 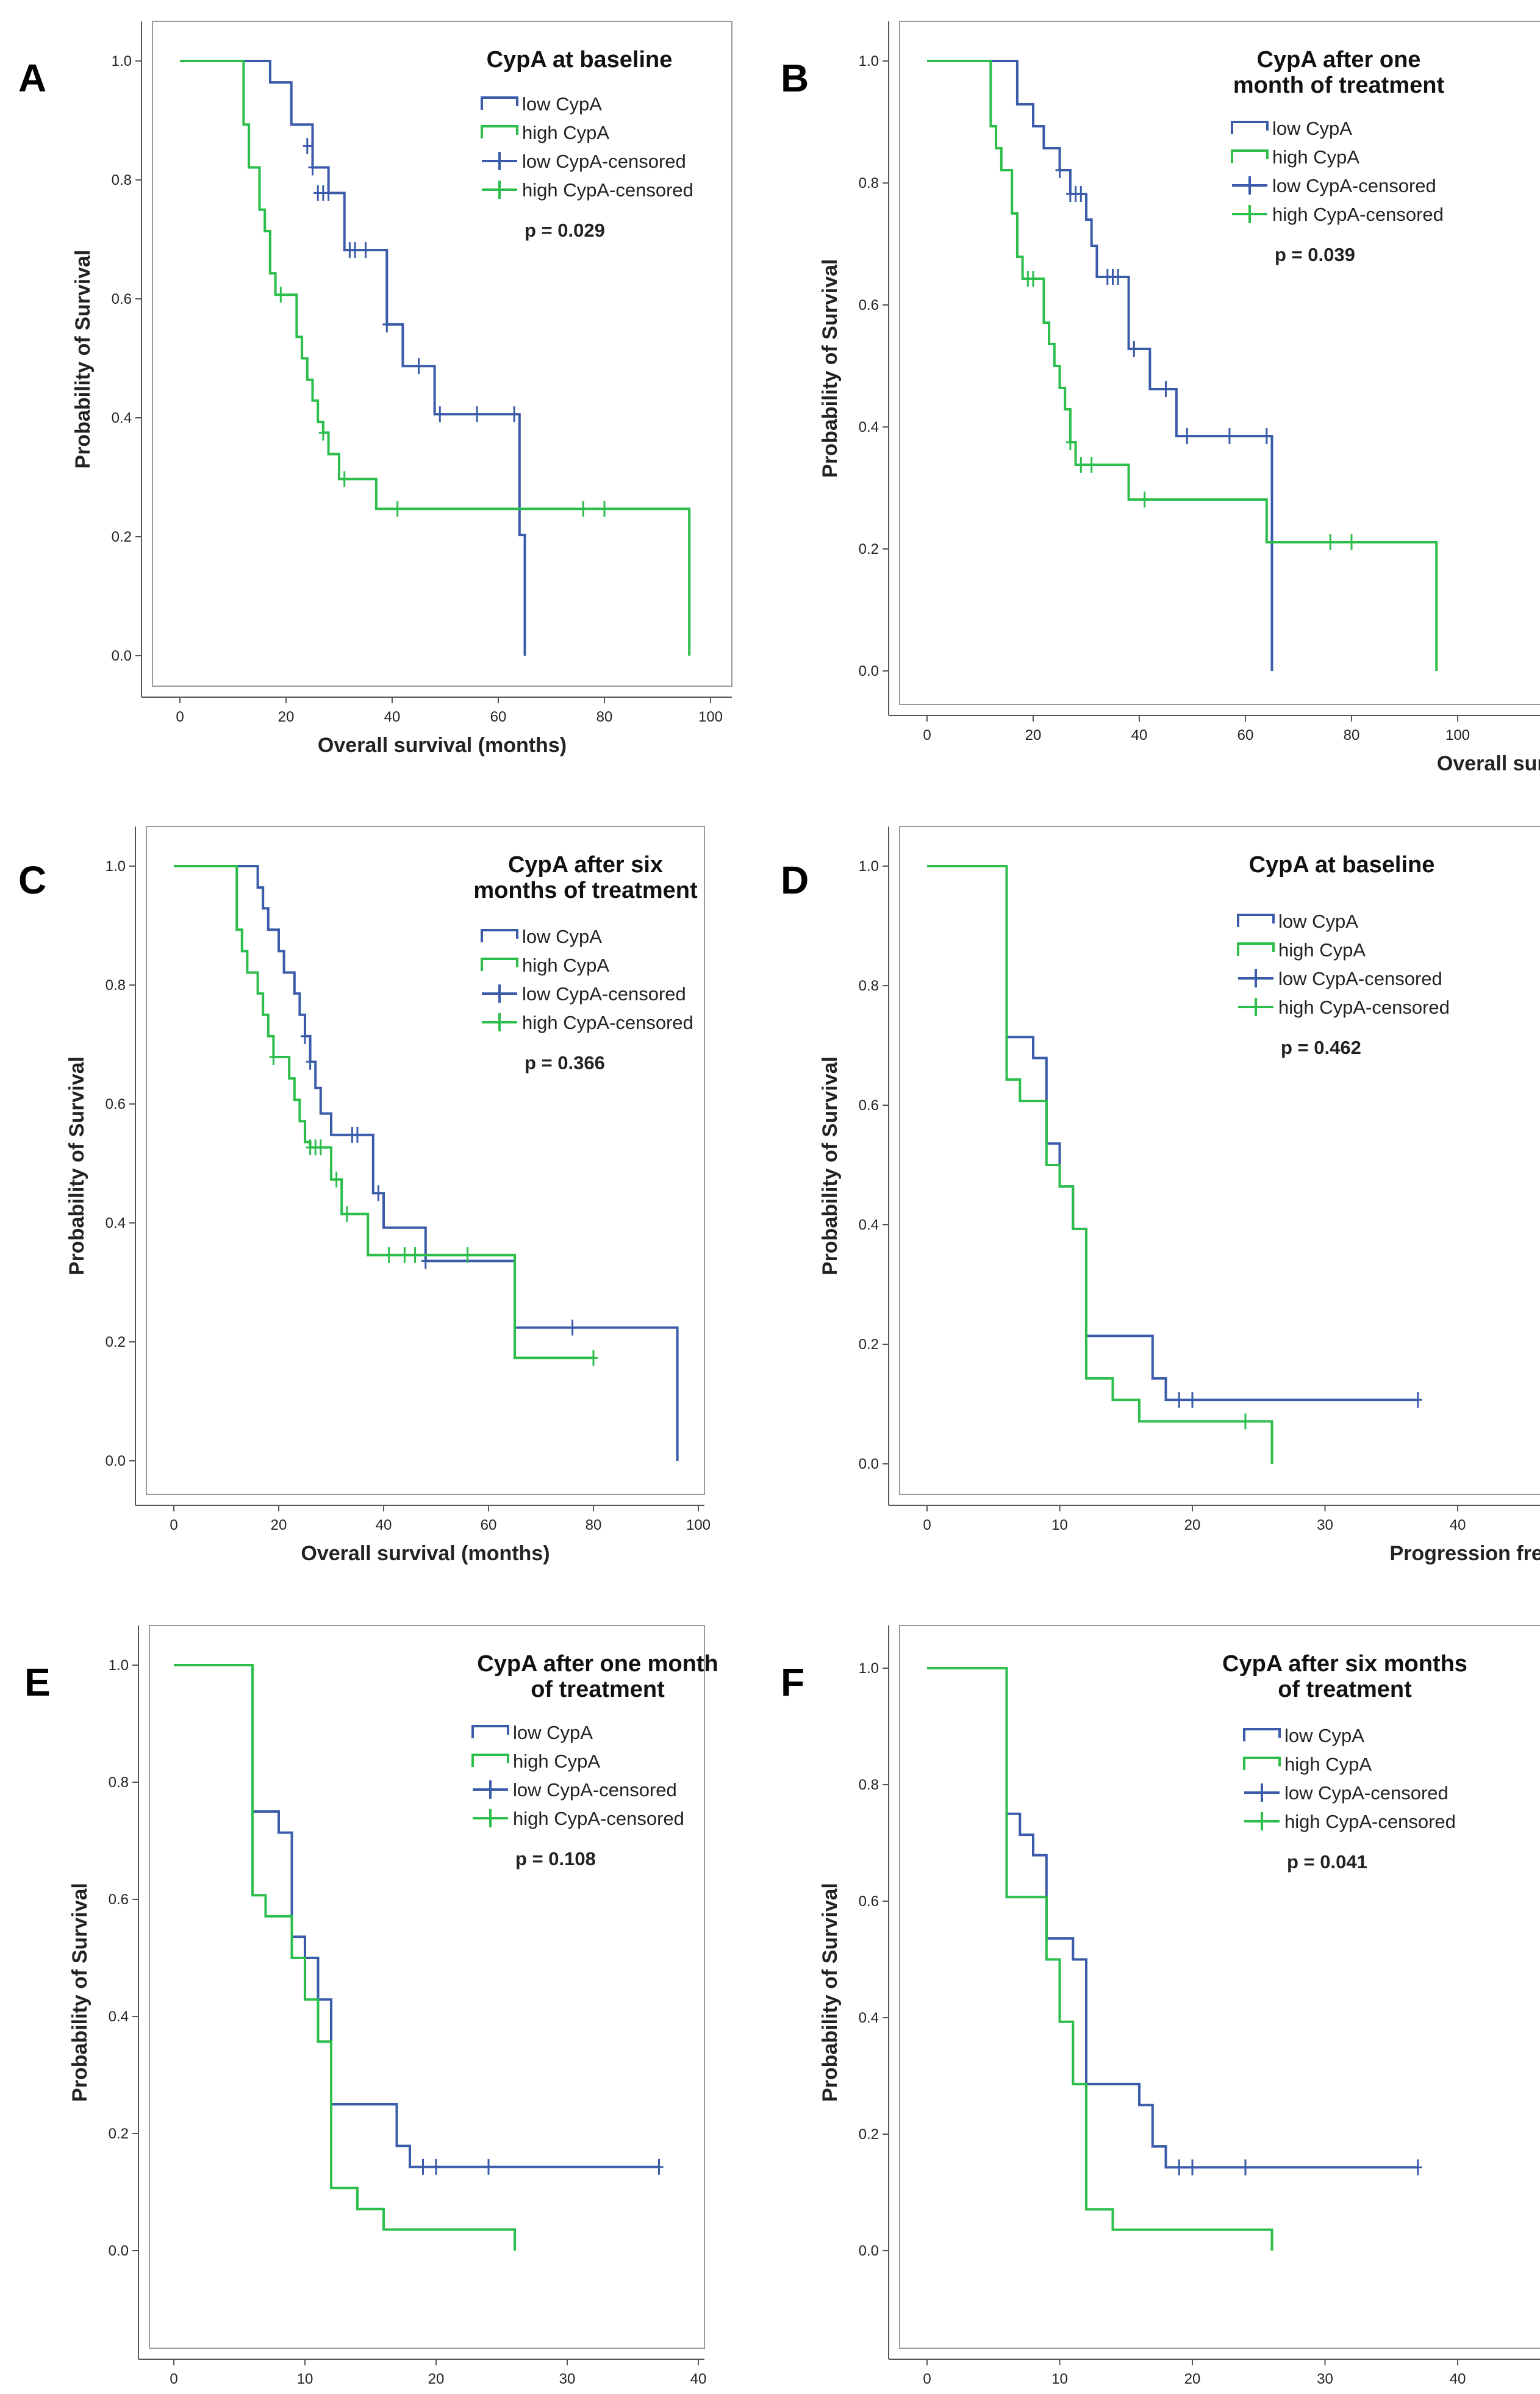 What do you see at coordinates (585, 865) in the screenshot?
I see `chart-title: CypA after six` at bounding box center [585, 865].